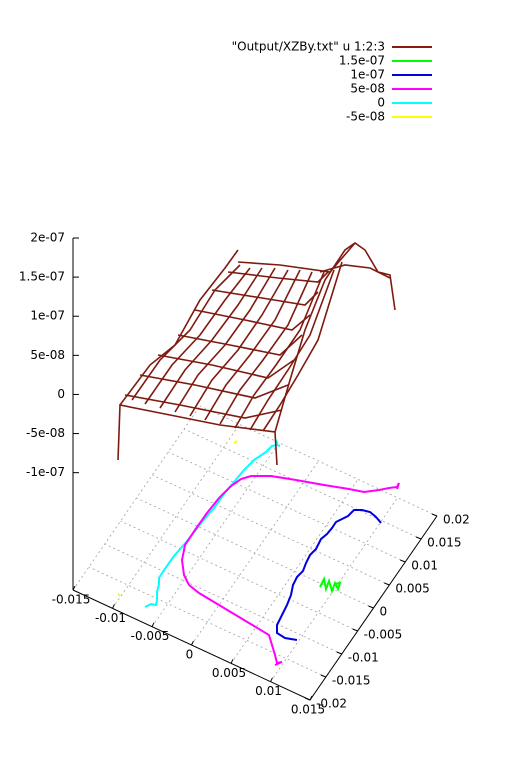  I want to click on z-tick-label: 2e-07, so click(47, 238).